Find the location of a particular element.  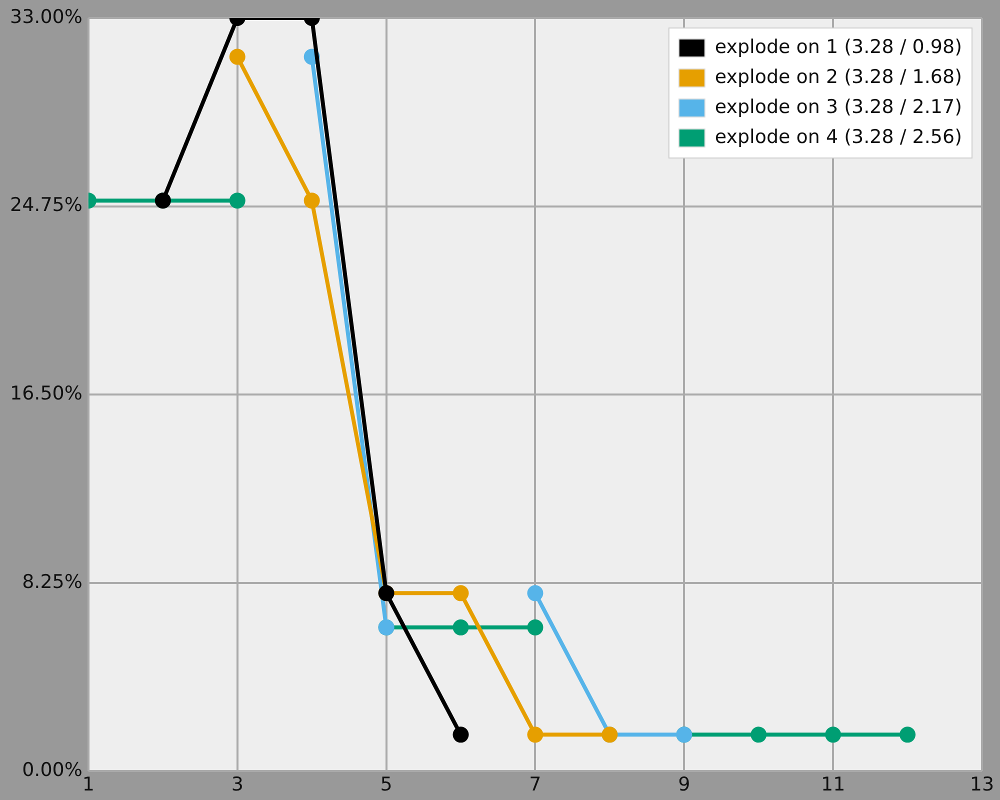

x-tick-label: 1 is located at coordinates (88, 785).